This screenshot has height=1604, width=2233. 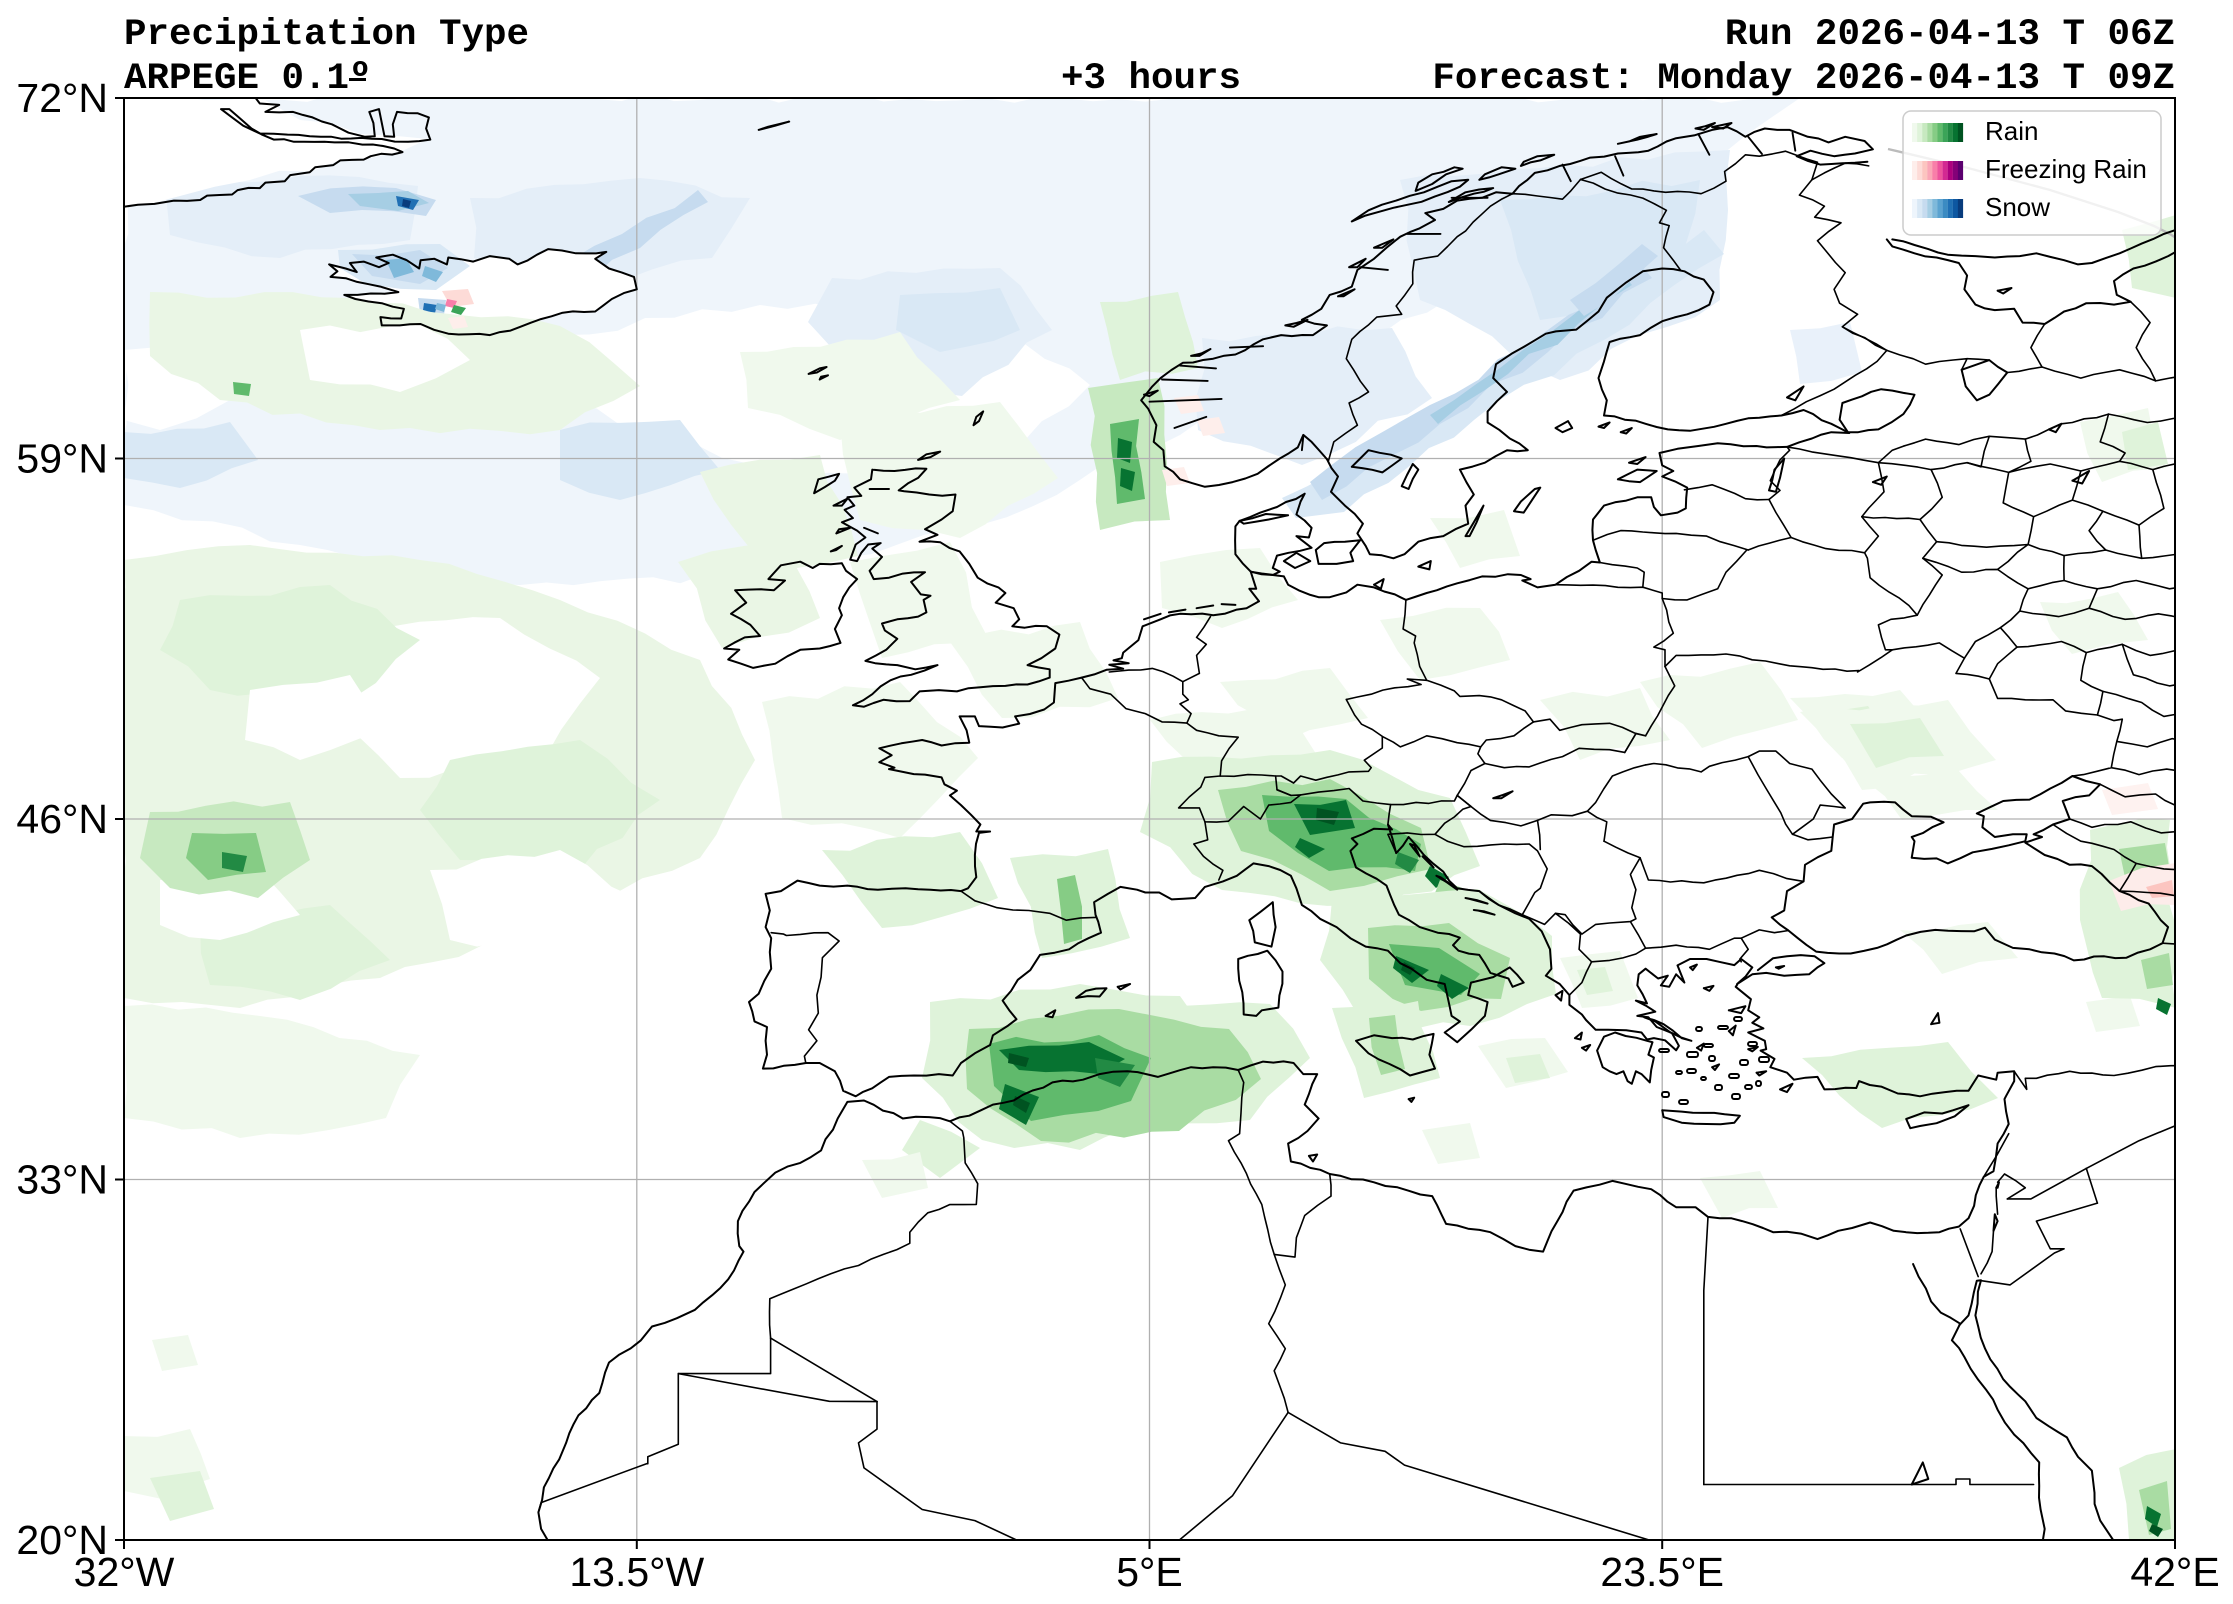 I want to click on svg-text: 13.5°W, so click(x=636, y=1572).